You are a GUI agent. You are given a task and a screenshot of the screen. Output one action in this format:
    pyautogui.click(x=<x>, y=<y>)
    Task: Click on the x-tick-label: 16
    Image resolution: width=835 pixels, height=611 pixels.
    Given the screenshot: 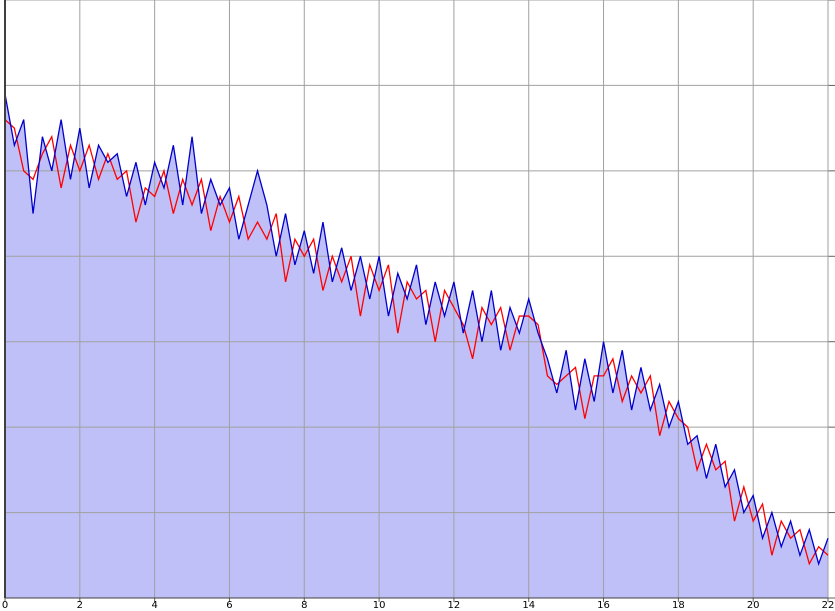 What is the action you would take?
    pyautogui.click(x=603, y=605)
    